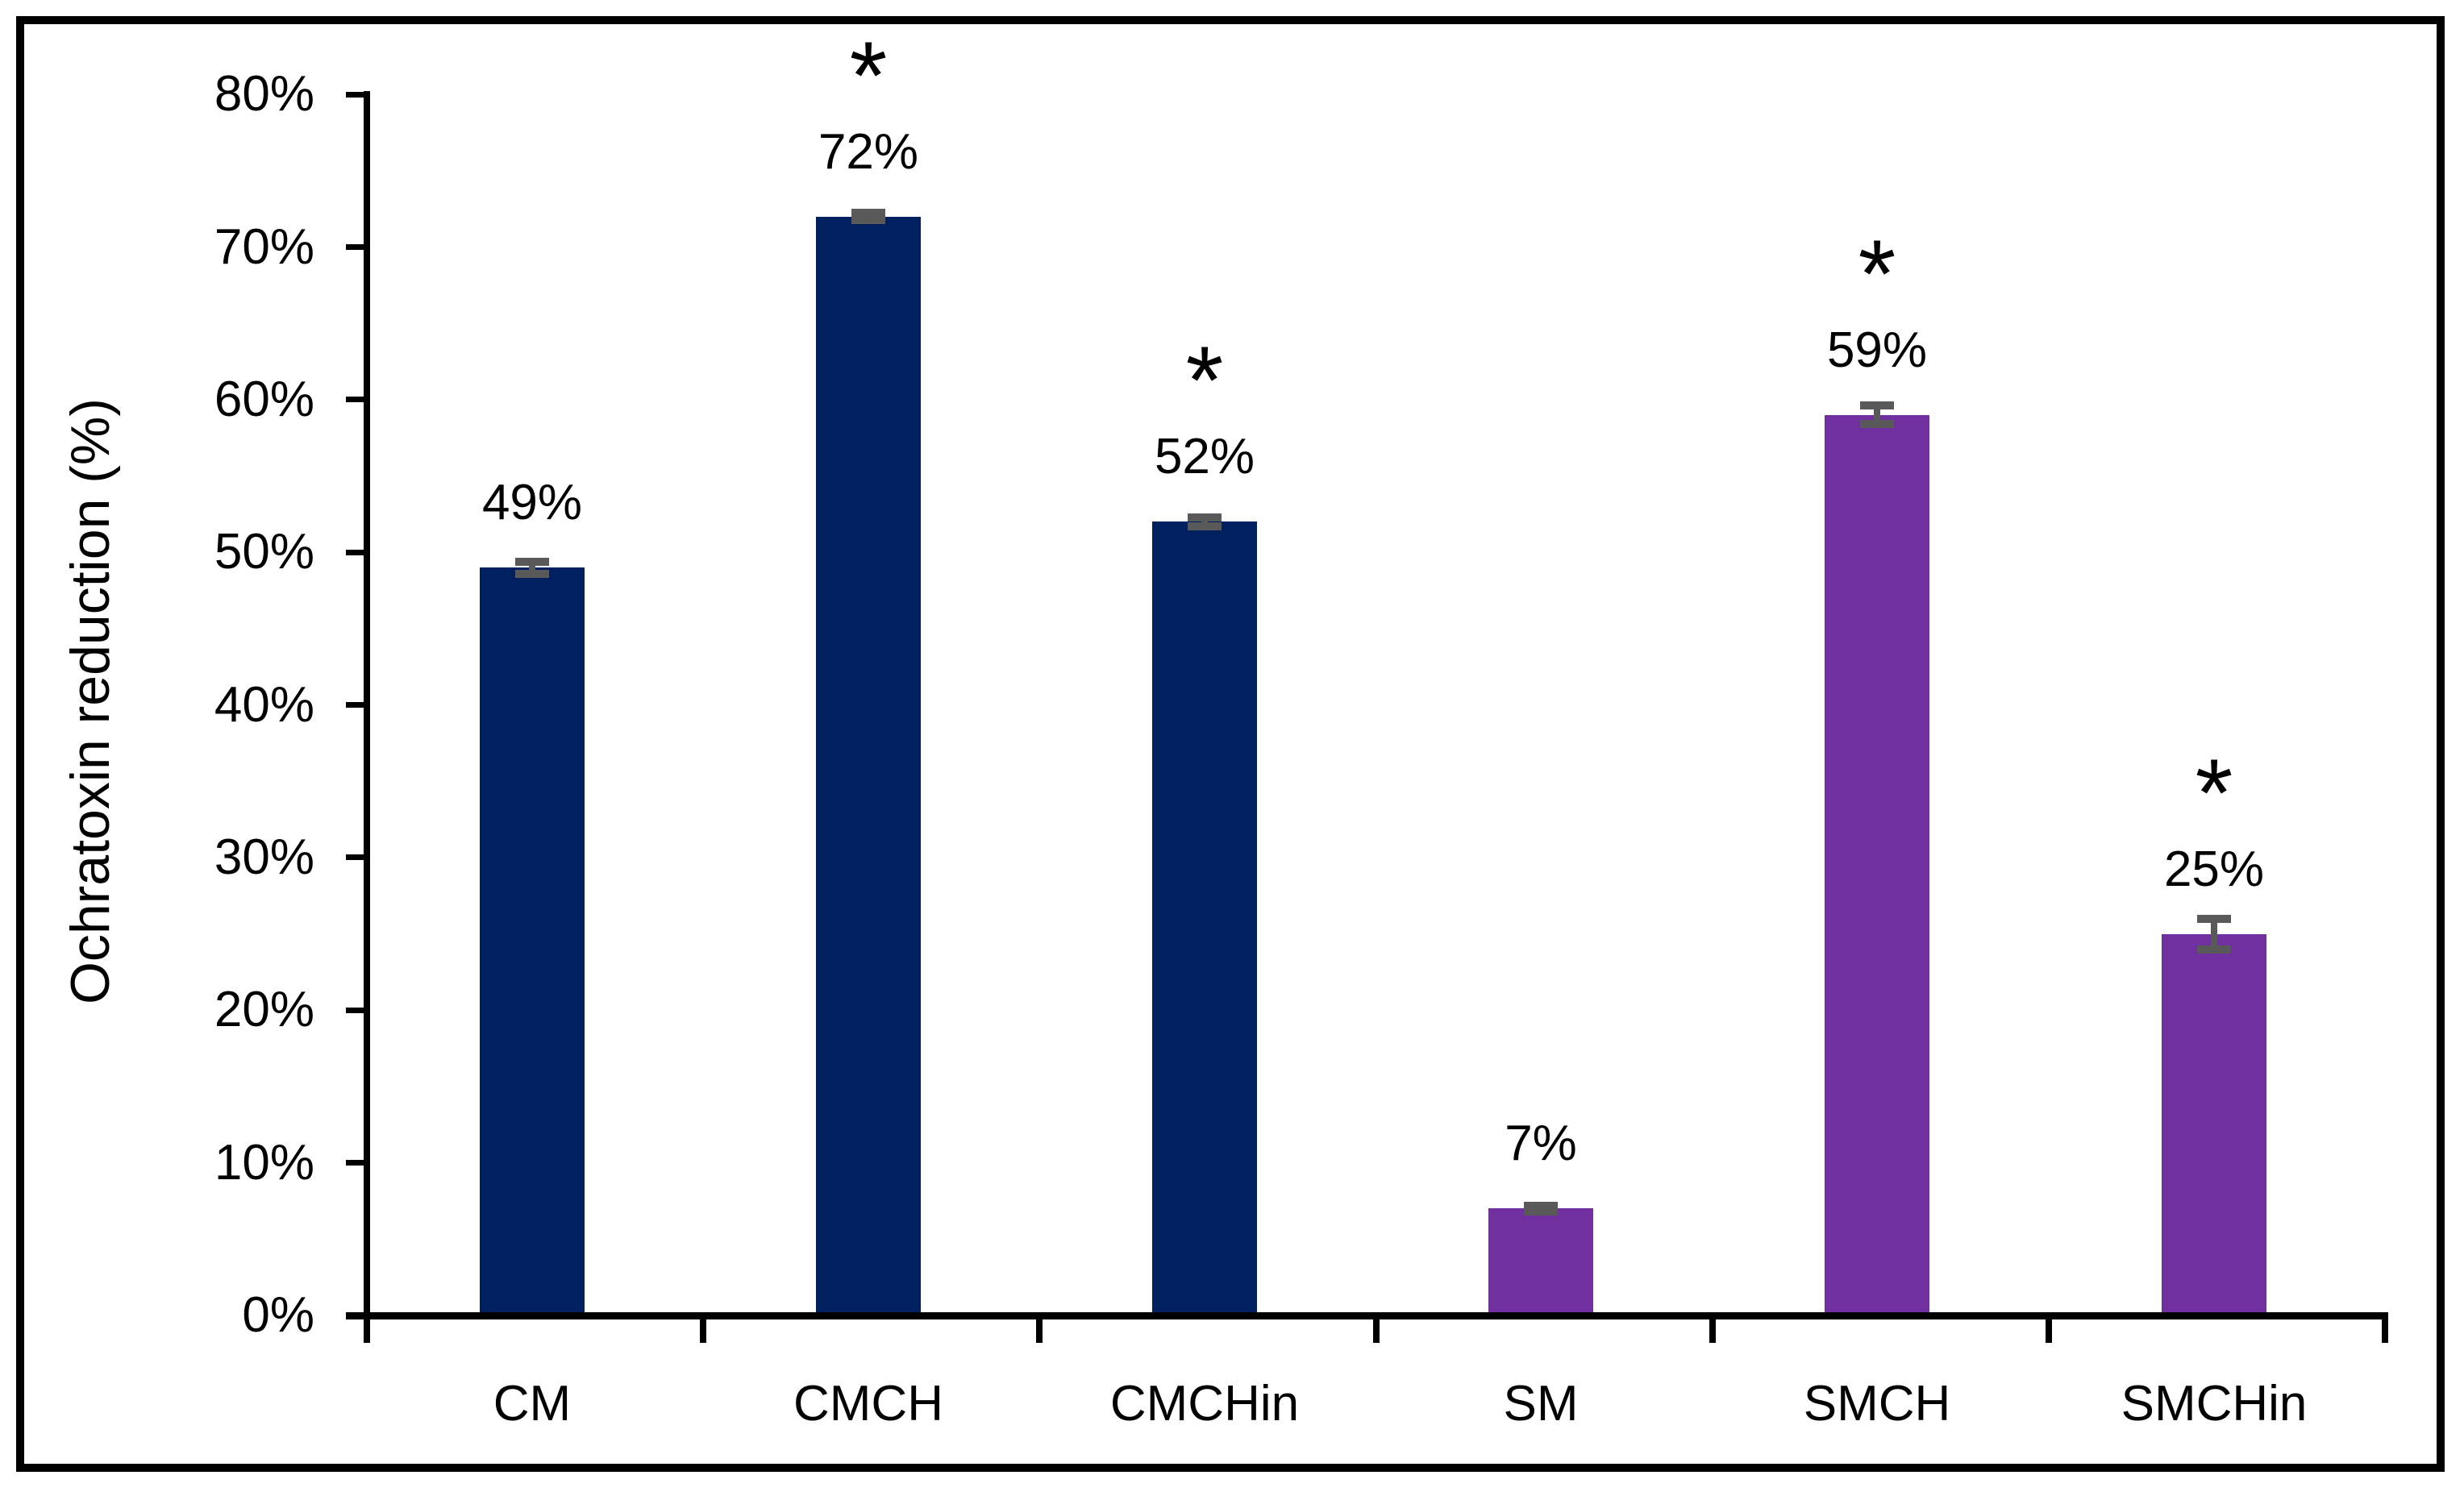  What do you see at coordinates (1367, 1315) in the screenshot?
I see `x-axis-line` at bounding box center [1367, 1315].